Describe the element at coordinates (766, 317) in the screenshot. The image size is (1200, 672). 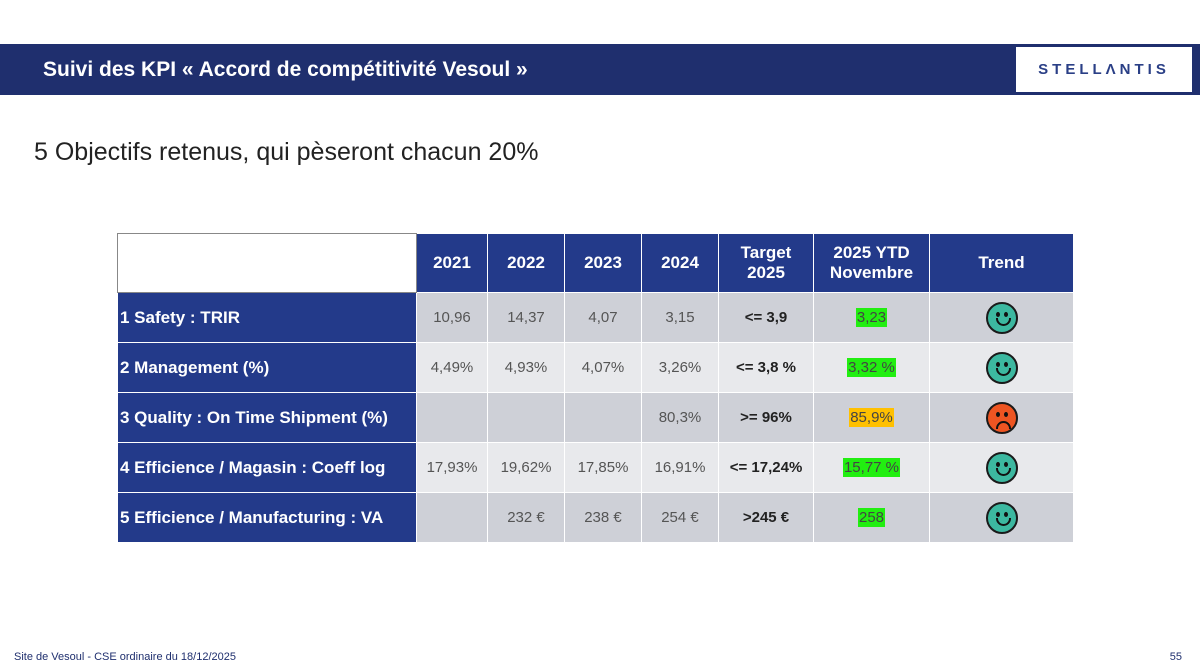
I see `kpi-target: <= 3,9` at that location.